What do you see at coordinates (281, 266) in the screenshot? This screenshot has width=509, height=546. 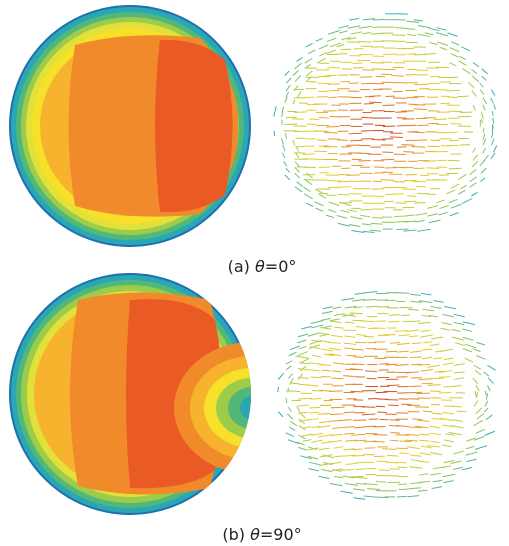 I see `caption-angle: =0°` at bounding box center [281, 266].